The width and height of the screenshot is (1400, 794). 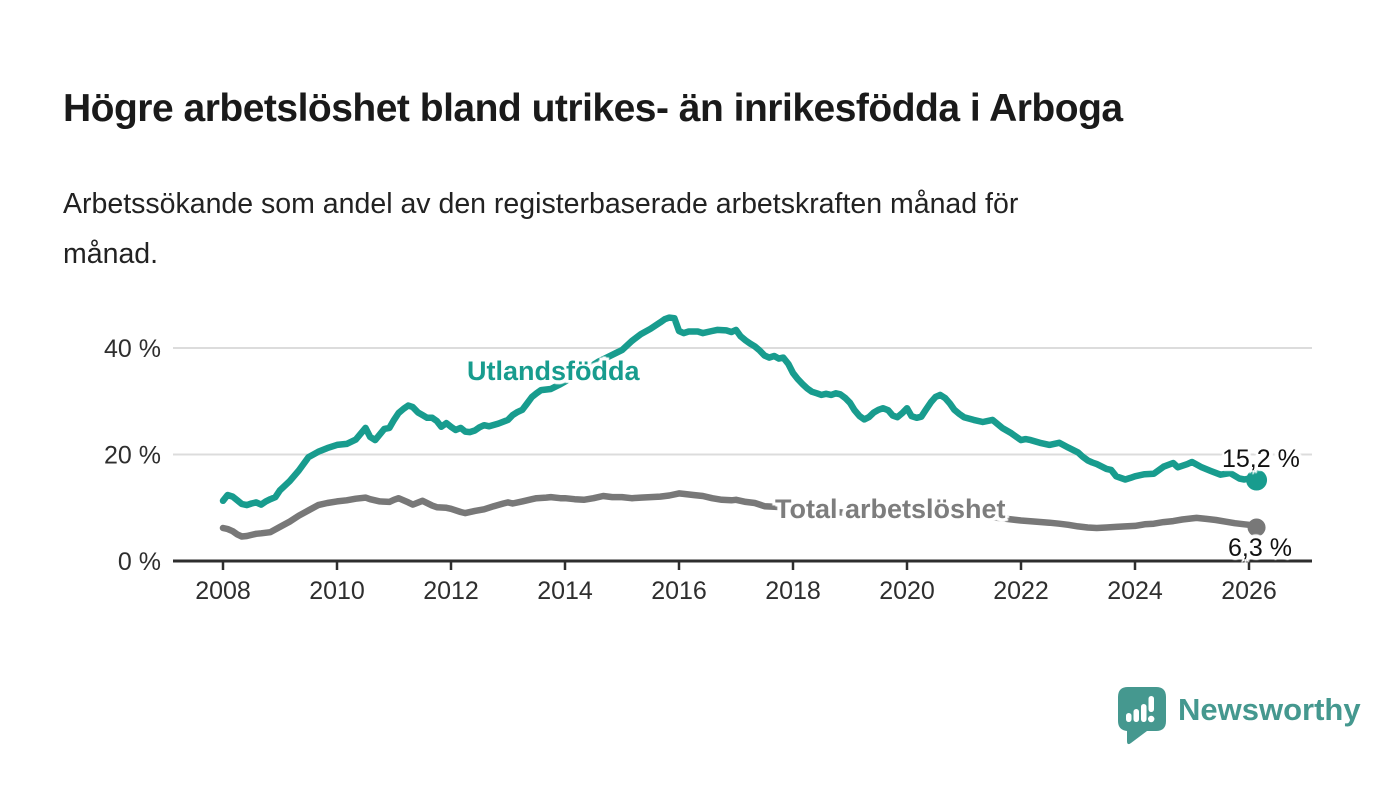 I want to click on x-tick-label: 2014, so click(x=565, y=591).